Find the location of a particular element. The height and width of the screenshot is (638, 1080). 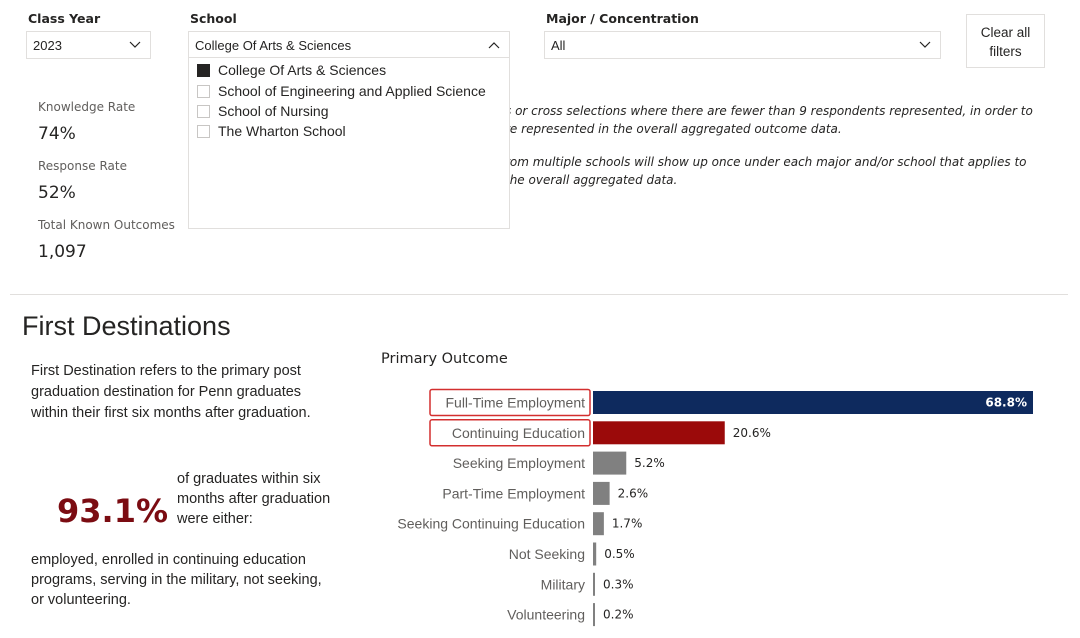

headline-percentage: 93.1% is located at coordinates (113, 511).